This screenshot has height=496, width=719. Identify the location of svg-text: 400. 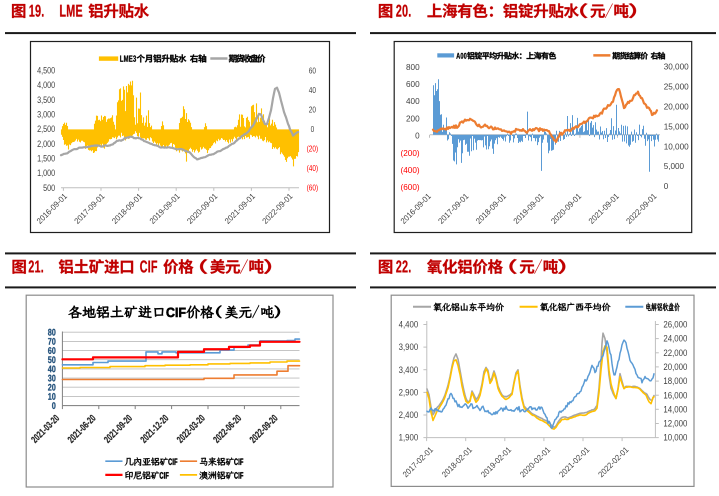
(413, 101).